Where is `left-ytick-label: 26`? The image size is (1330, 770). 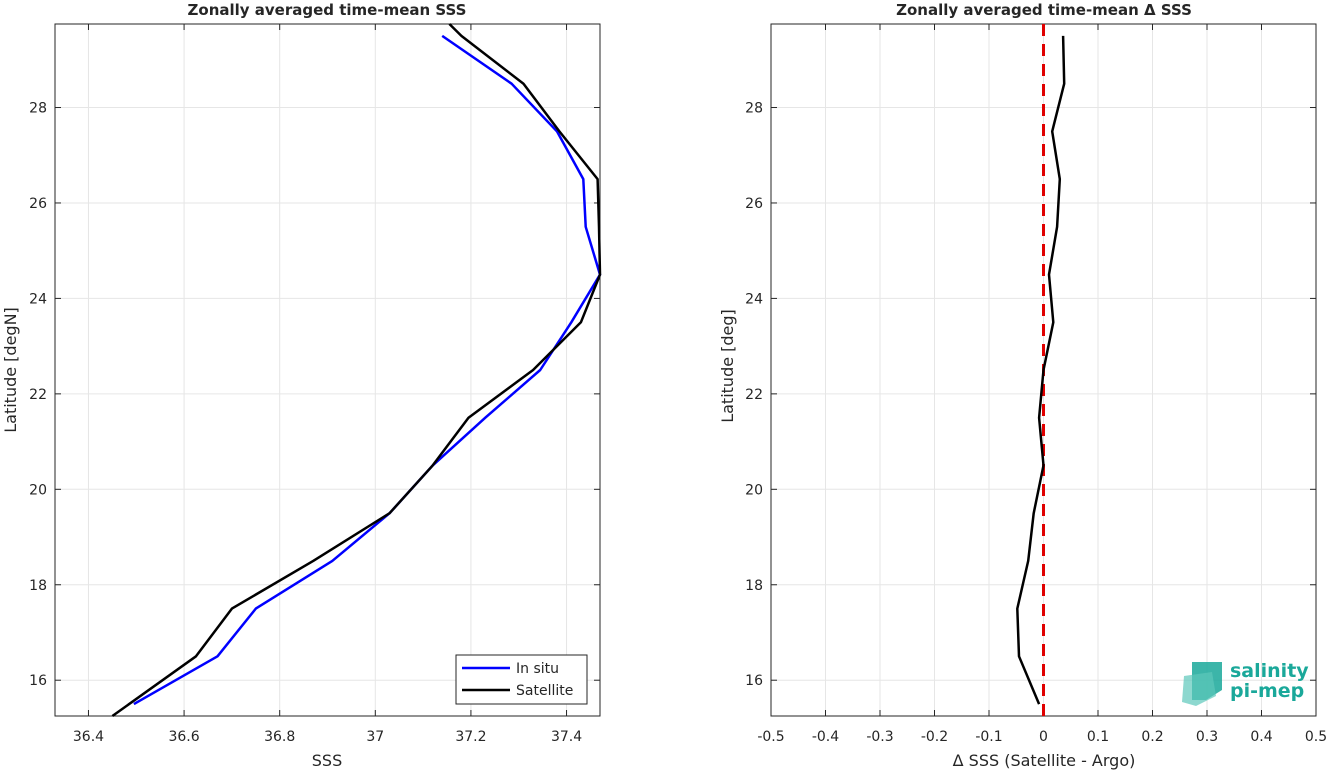 left-ytick-label: 26 is located at coordinates (38, 204).